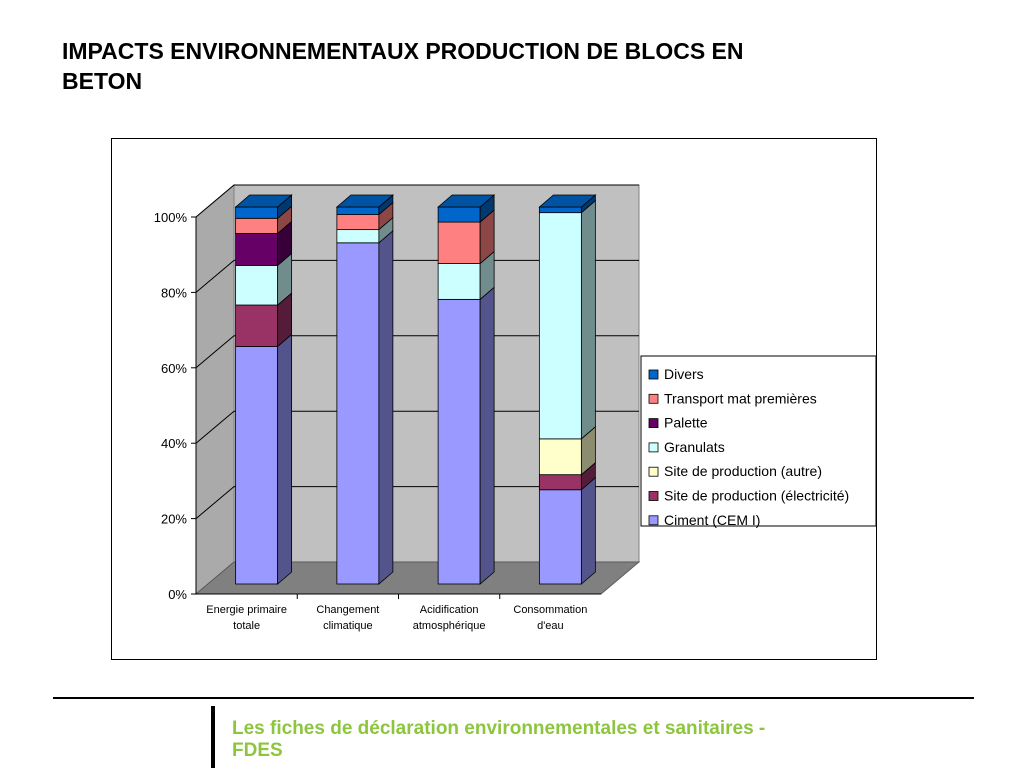 This screenshot has height=768, width=1024. What do you see at coordinates (653, 496) in the screenshot?
I see `legend-swatch-site-de-production-electricite` at bounding box center [653, 496].